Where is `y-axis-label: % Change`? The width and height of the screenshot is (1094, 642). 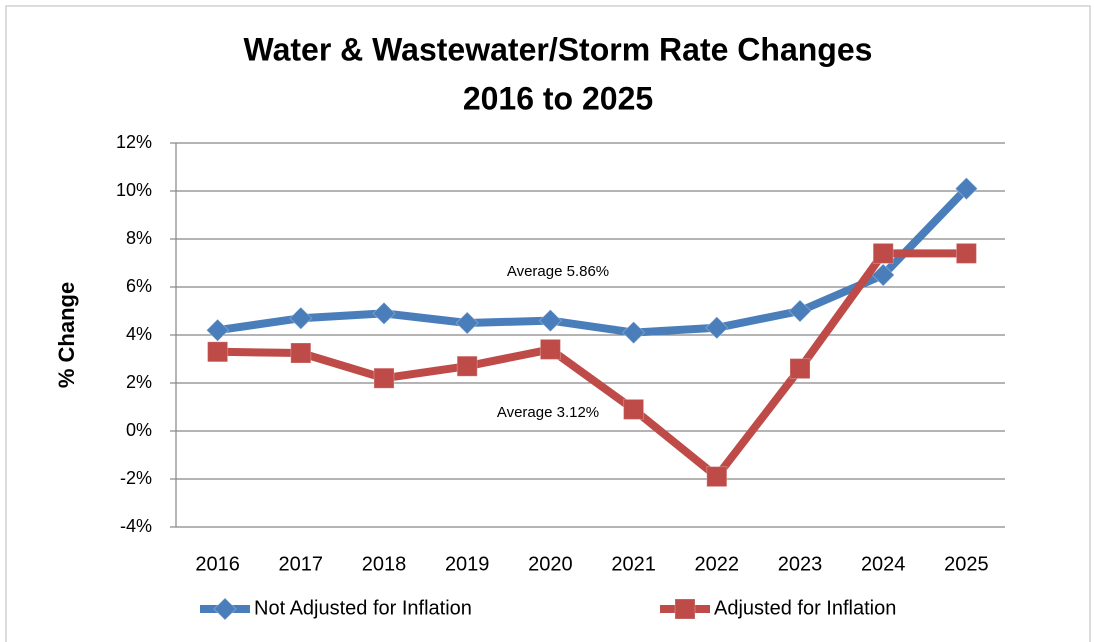 y-axis-label: % Change is located at coordinates (66, 335).